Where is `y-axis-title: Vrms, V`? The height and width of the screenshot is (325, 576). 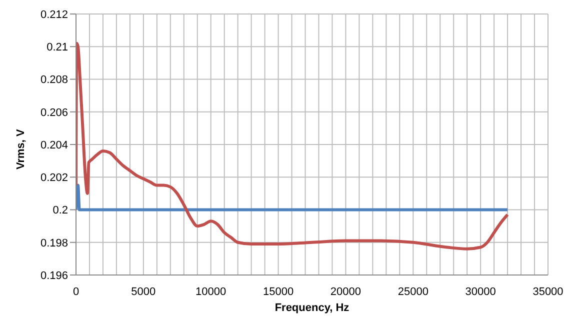
y-axis-title: Vrms, V is located at coordinates (20, 149).